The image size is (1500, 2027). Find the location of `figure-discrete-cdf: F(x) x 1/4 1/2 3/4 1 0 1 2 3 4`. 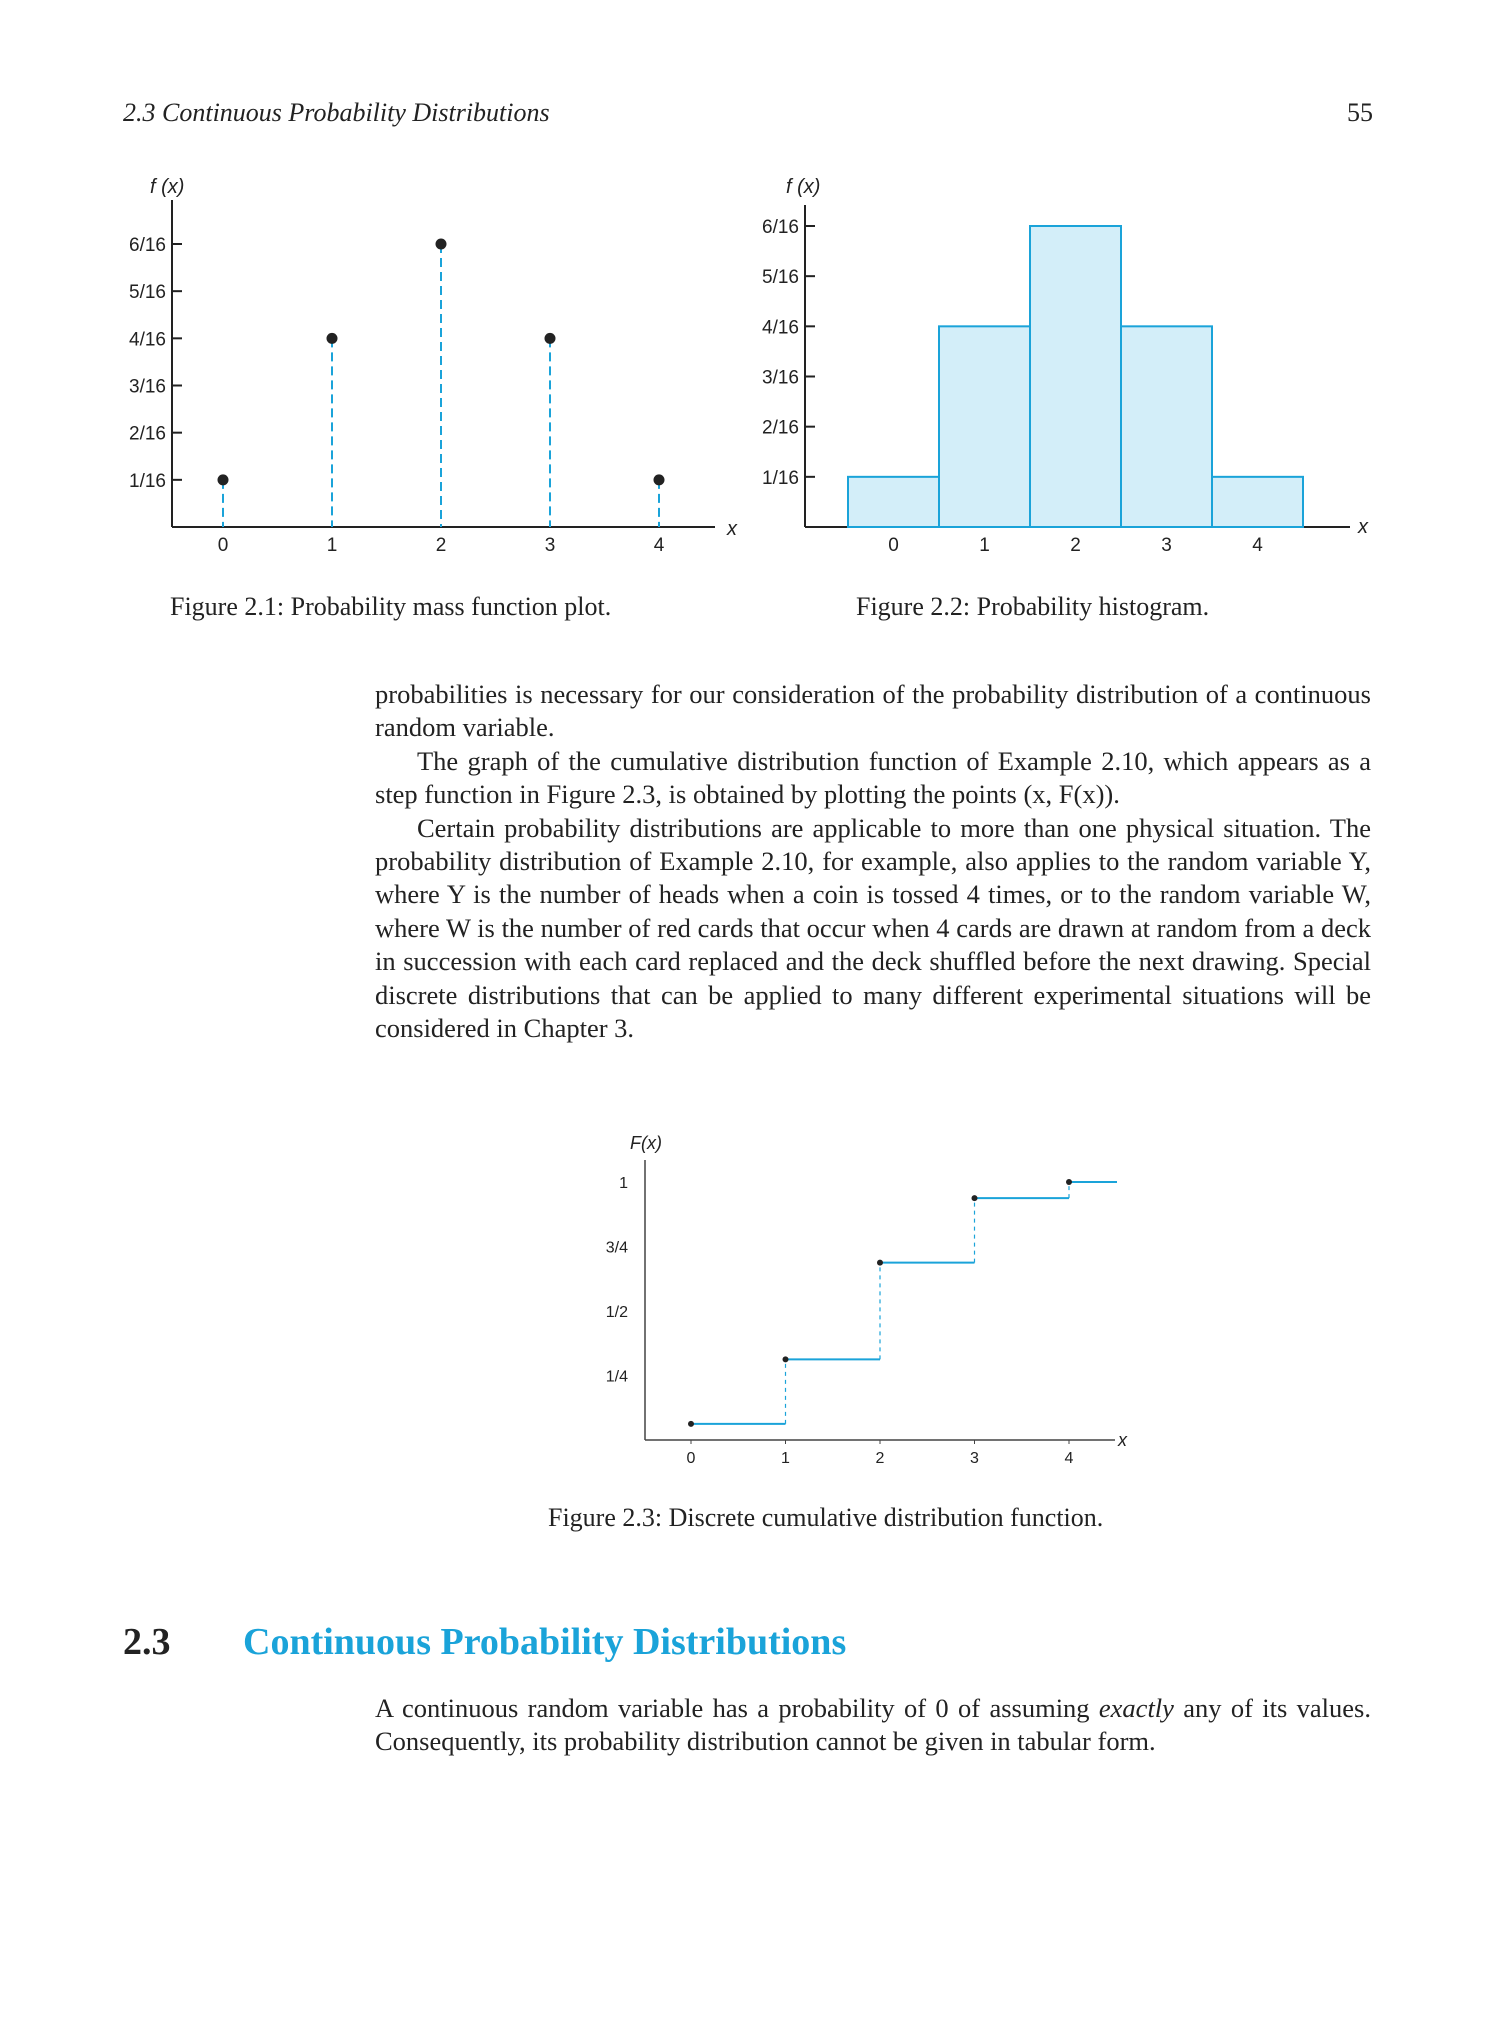

figure-discrete-cdf: F(x) x 1/4 1/2 3/4 1 0 1 2 3 4 is located at coordinates (867, 1300).